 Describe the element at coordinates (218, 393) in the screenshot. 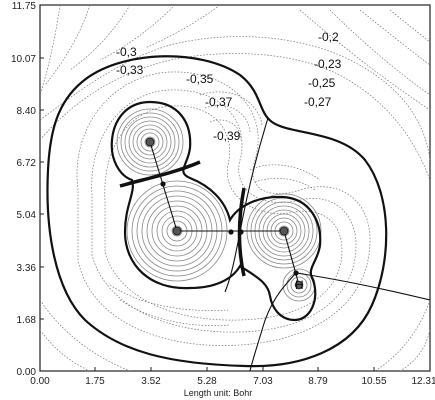

I see `length-unit-label: Length unit: Bohr` at that location.